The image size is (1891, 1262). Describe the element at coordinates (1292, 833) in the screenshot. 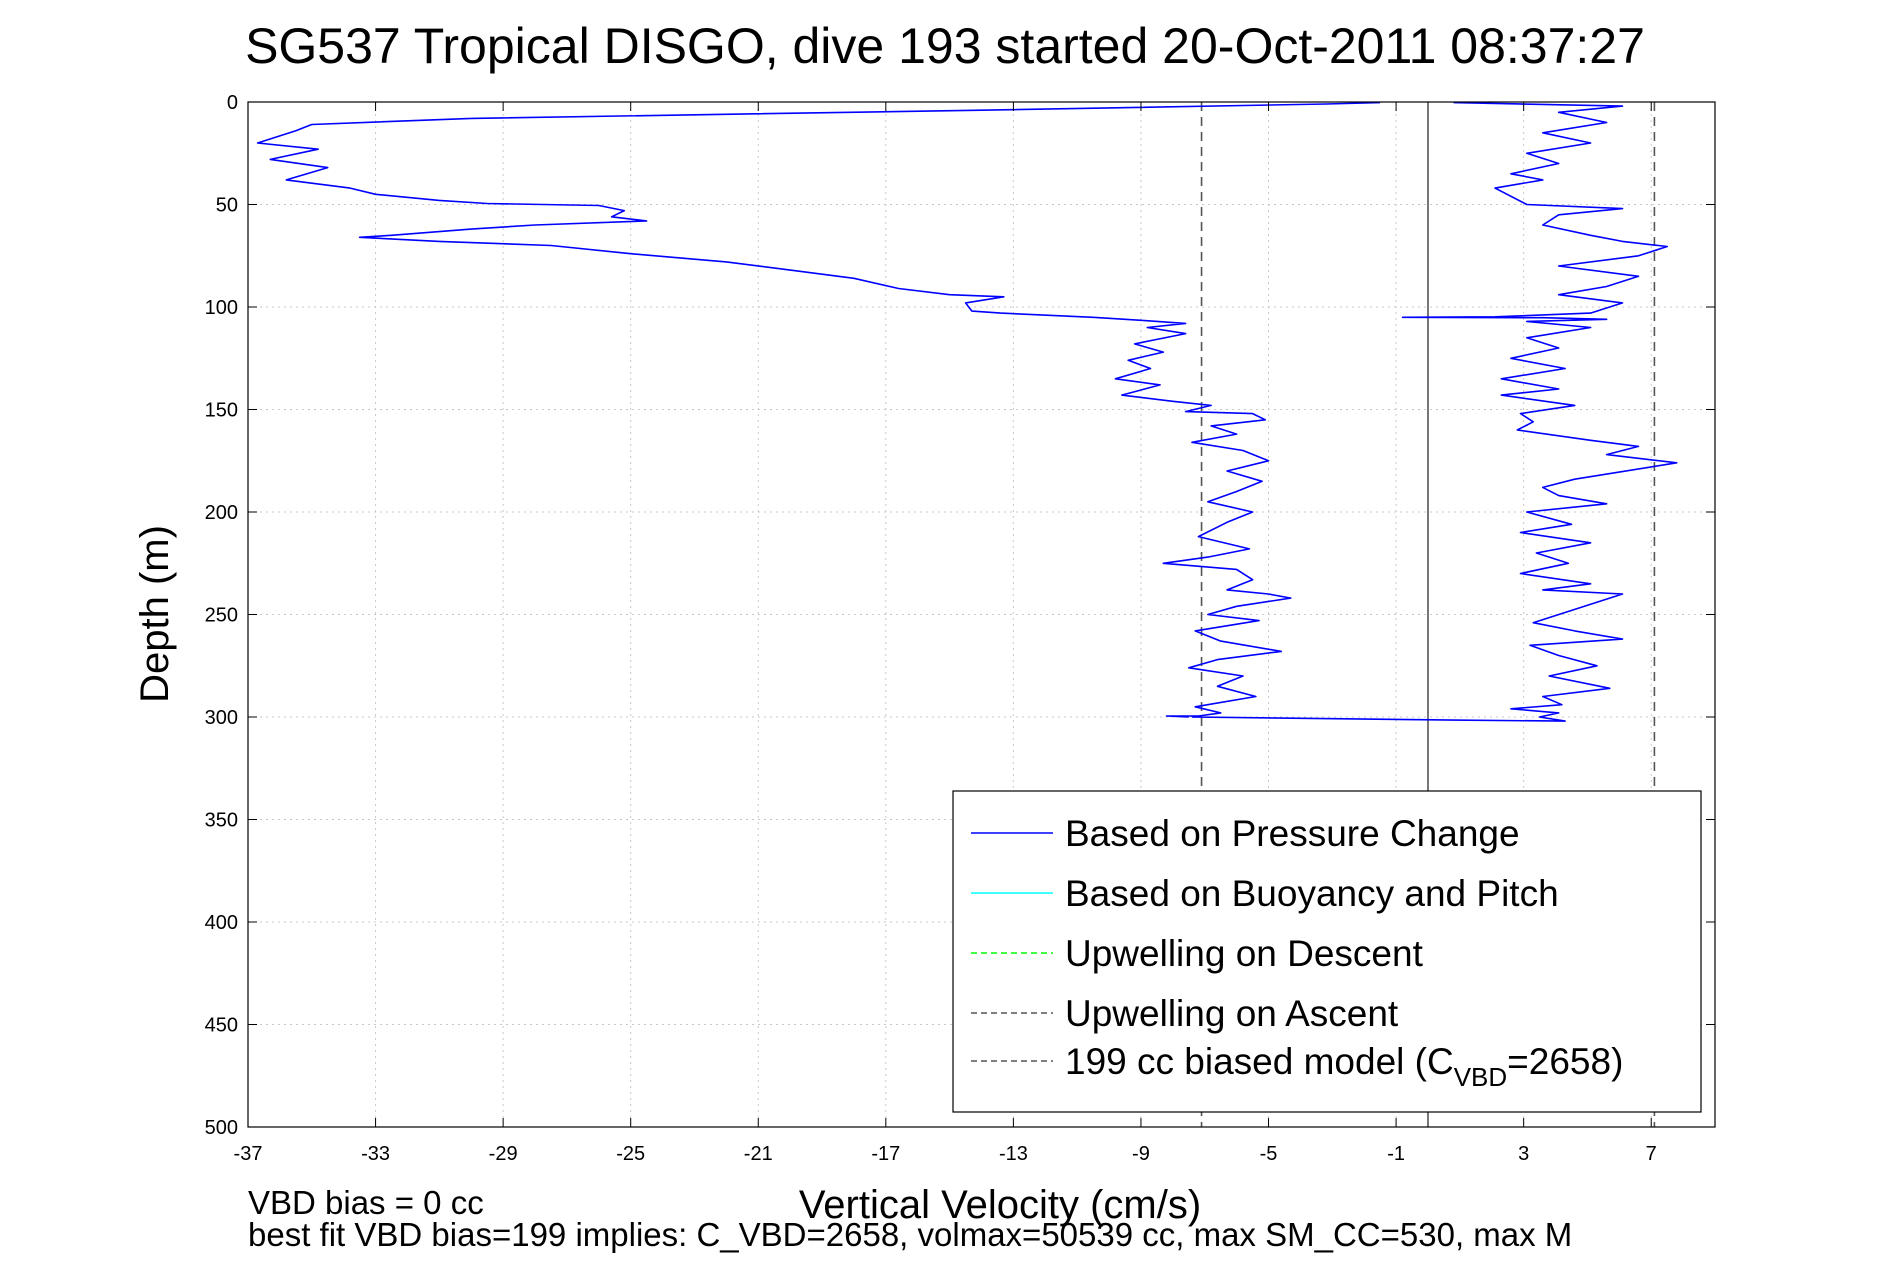

I see `legend-entry-label: Based on Pressure Change` at that location.